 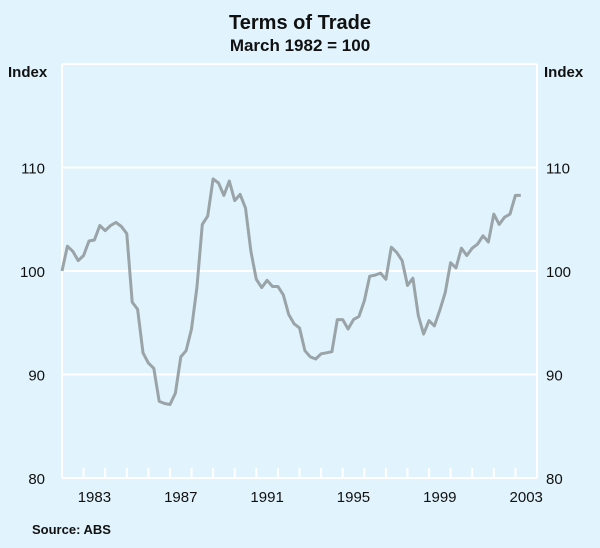 What do you see at coordinates (94, 497) in the screenshot?
I see `x-tick-label-1983: 1983` at bounding box center [94, 497].